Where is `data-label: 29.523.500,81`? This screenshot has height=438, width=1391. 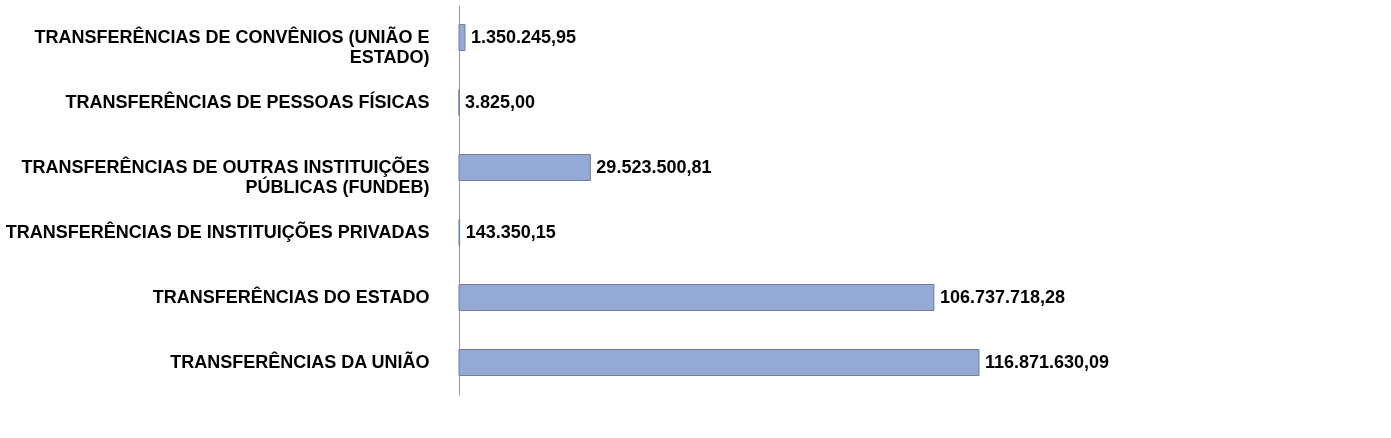 data-label: 29.523.500,81 is located at coordinates (654, 166).